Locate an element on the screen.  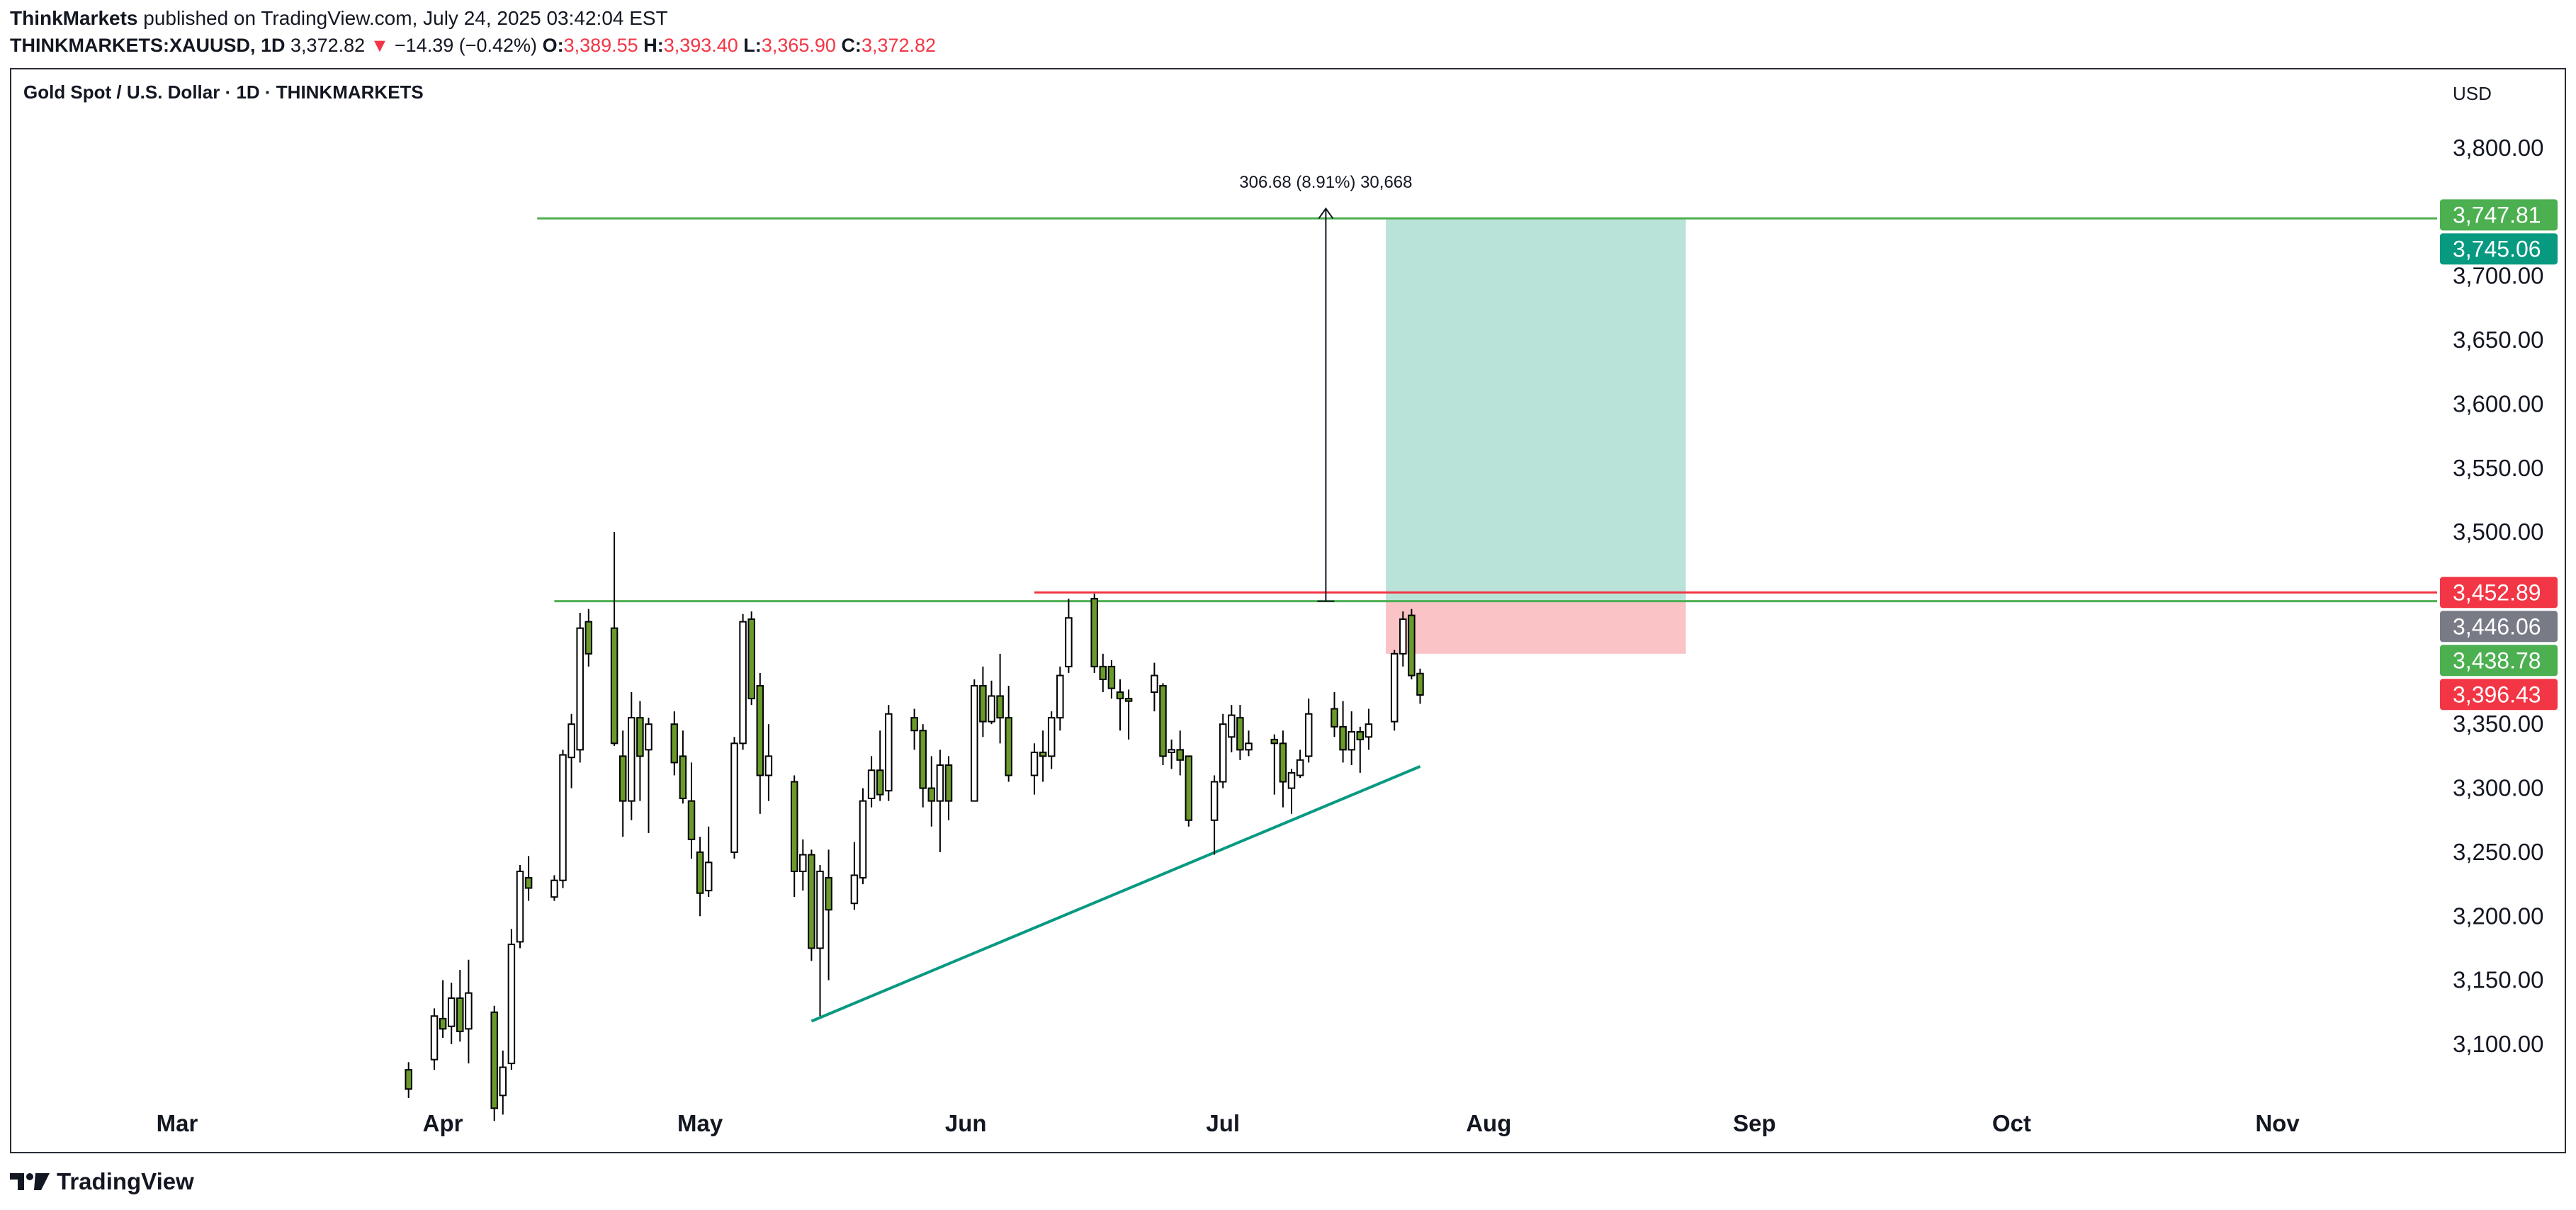
position-zones is located at coordinates (1536, 436).